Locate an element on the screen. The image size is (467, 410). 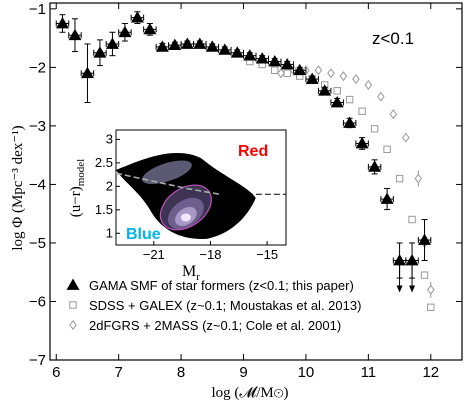
x-tick-label: 10 is located at coordinates (306, 372).